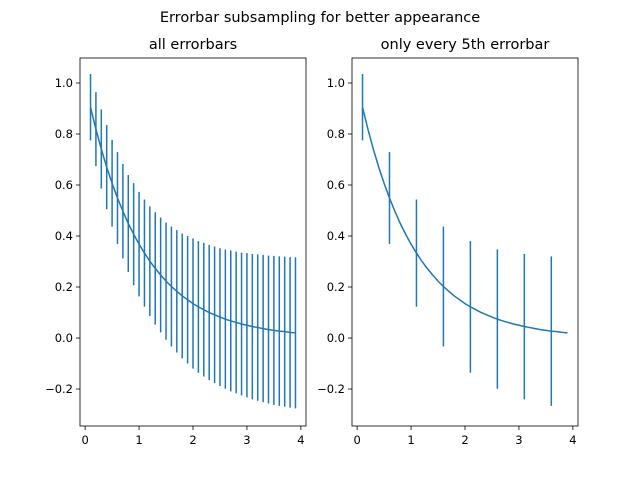 The image size is (640, 480). What do you see at coordinates (193, 45) in the screenshot?
I see `subplot-title: all errorbars` at bounding box center [193, 45].